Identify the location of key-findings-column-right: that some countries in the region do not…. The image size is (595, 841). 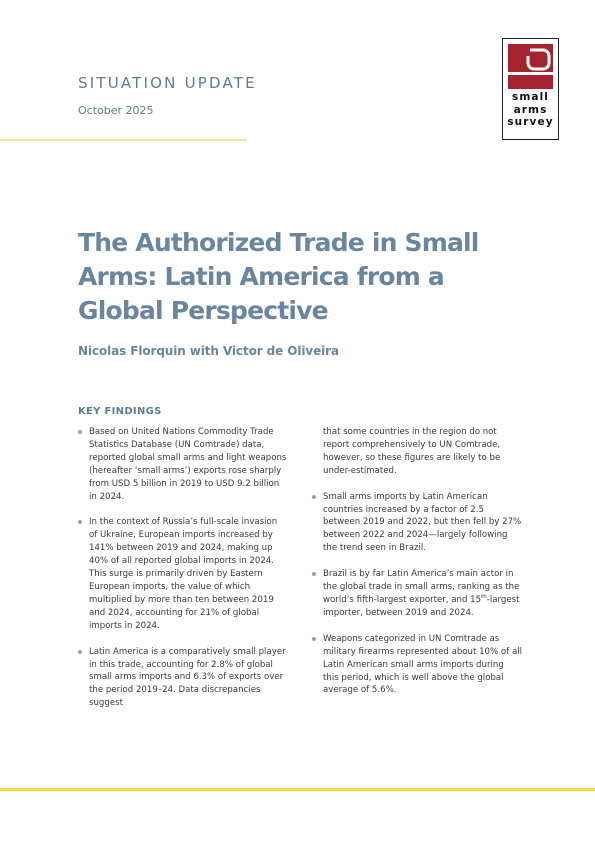
(417, 568).